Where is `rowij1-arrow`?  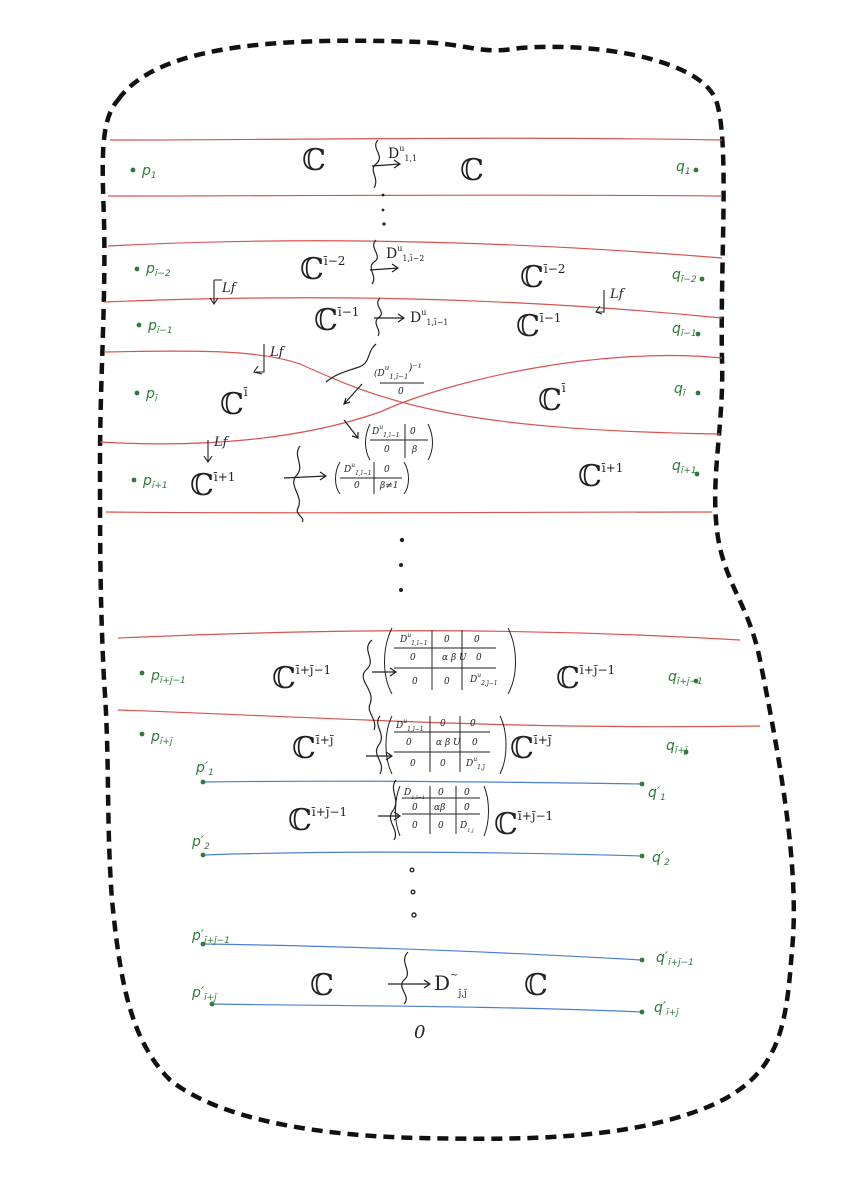
rowij1-arrow is located at coordinates (385, 672).